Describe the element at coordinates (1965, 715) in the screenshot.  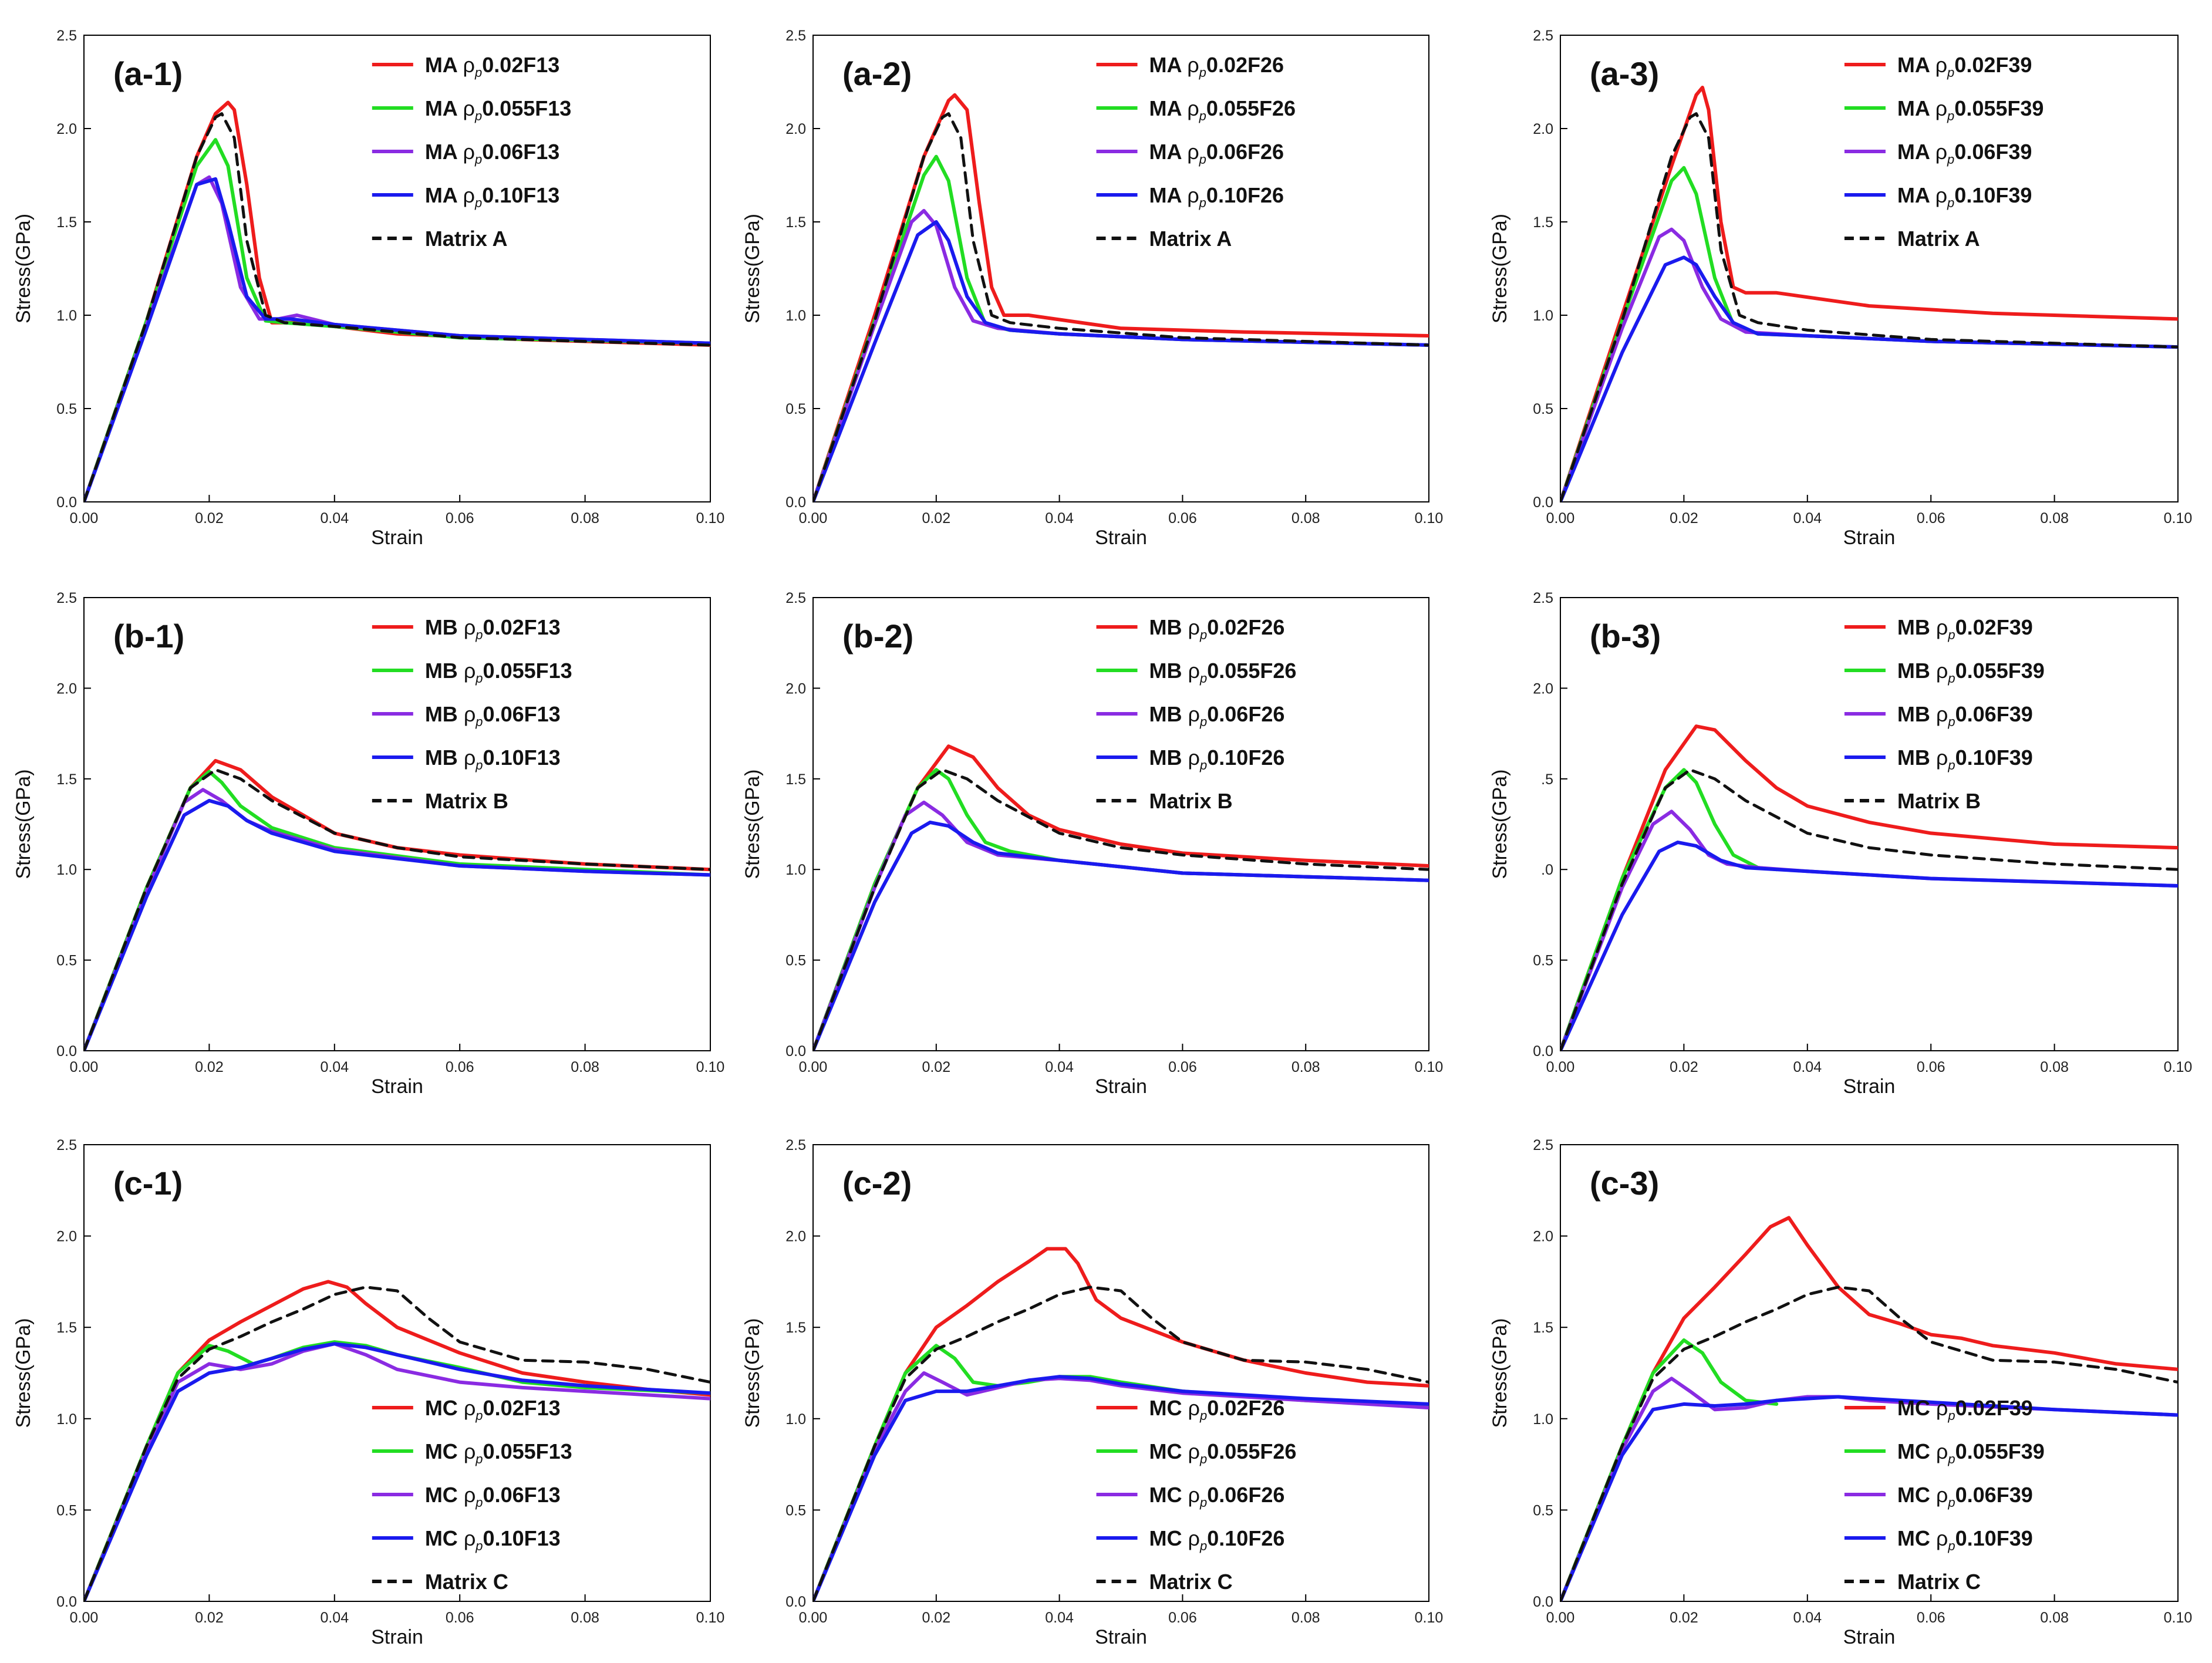
I see `legend-entry: MB ρp0.06F39` at that location.